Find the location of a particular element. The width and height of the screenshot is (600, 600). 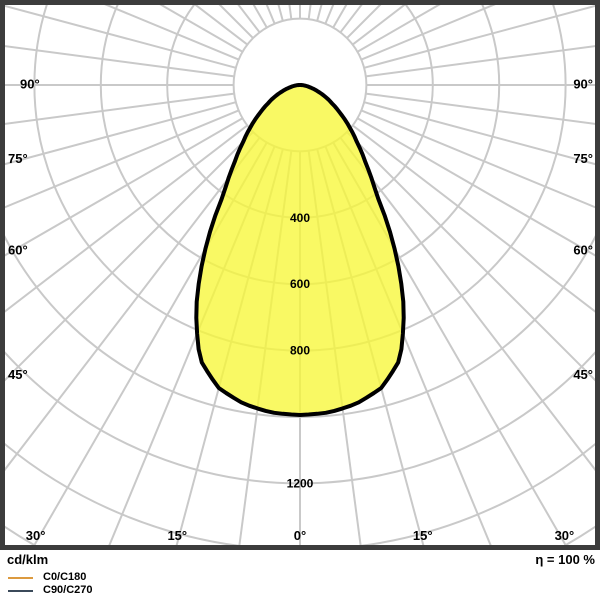

legend-row-c0: C0/C180 is located at coordinates (50, 577).